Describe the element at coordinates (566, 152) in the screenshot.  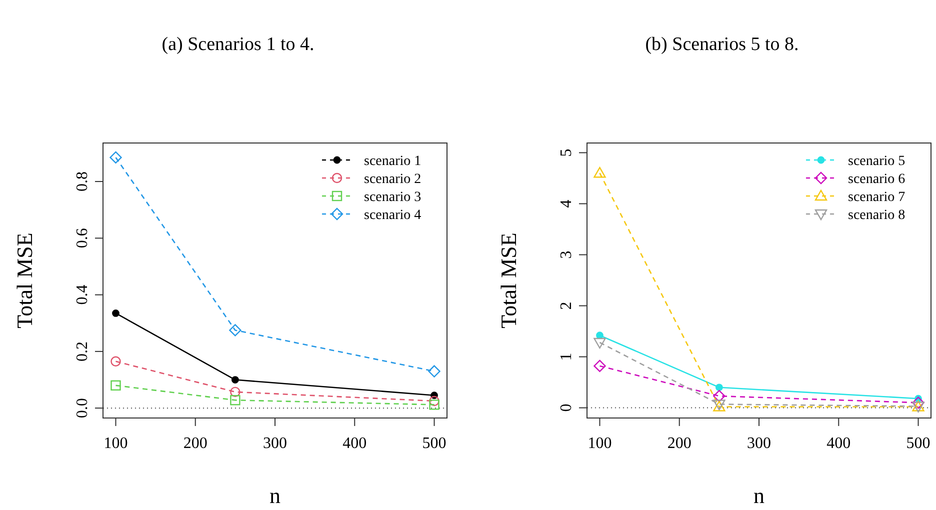
I see `y-tick-label: 5` at that location.